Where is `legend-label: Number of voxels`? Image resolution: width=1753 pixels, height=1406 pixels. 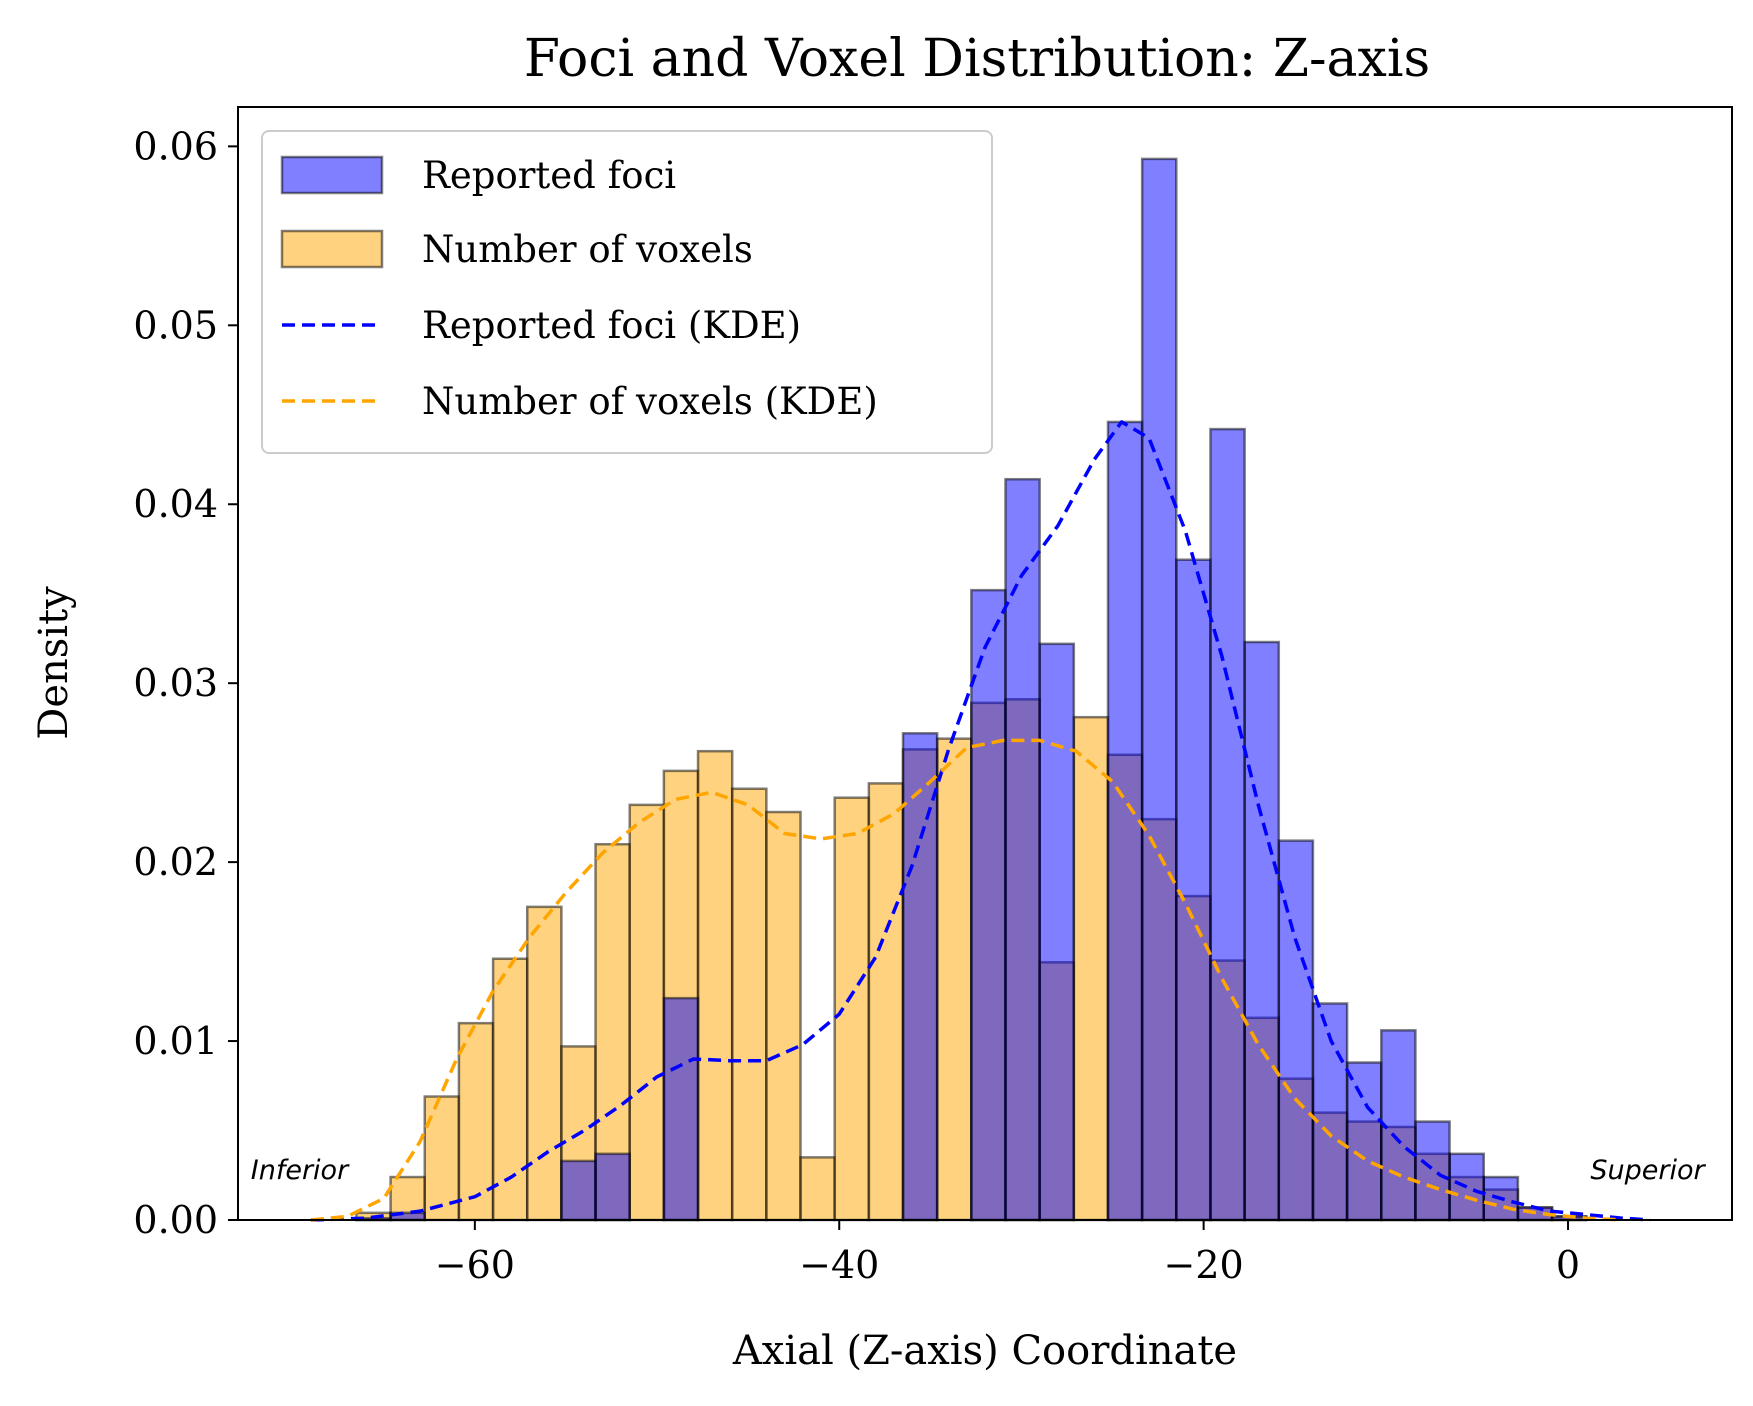 legend-label: Number of voxels is located at coordinates (587, 249).